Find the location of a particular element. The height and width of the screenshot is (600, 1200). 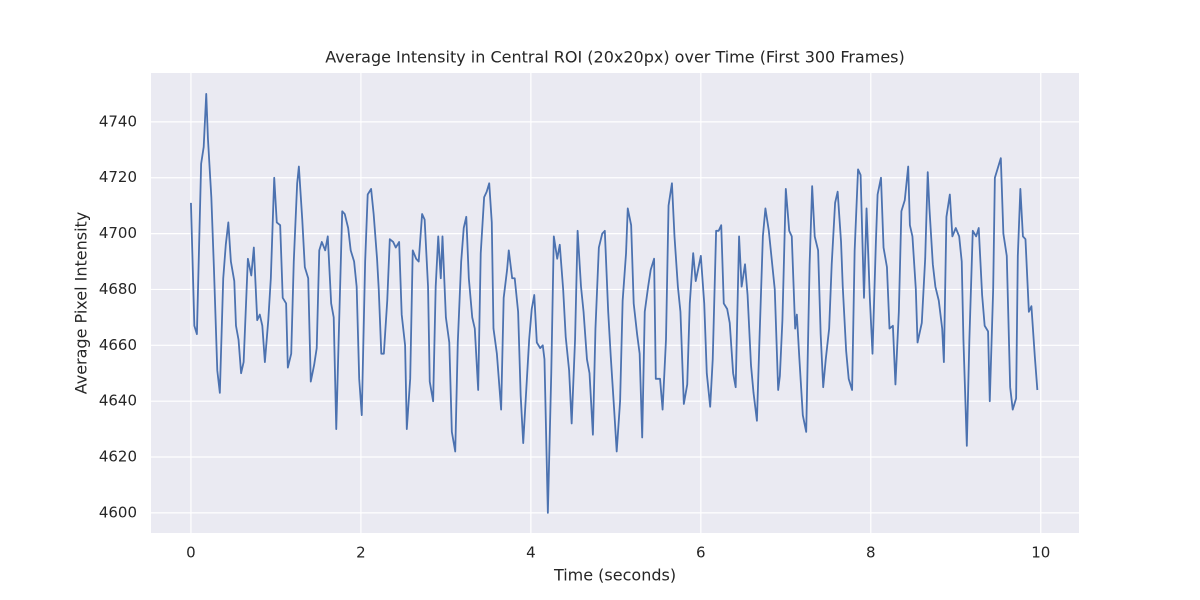

y-tick-label: 4620 is located at coordinates (118, 457).